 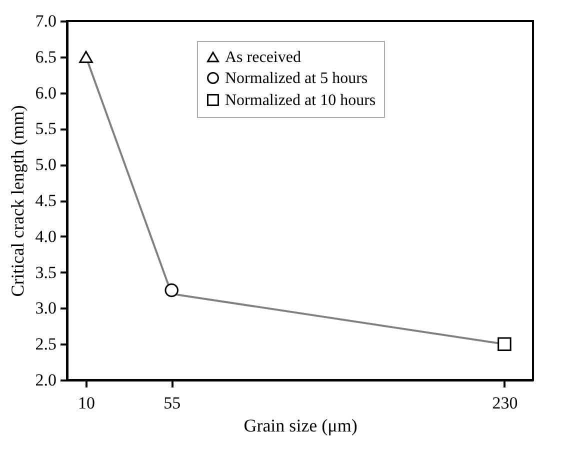 I want to click on legend-label: Normalized at 5 hours, so click(x=296, y=78).